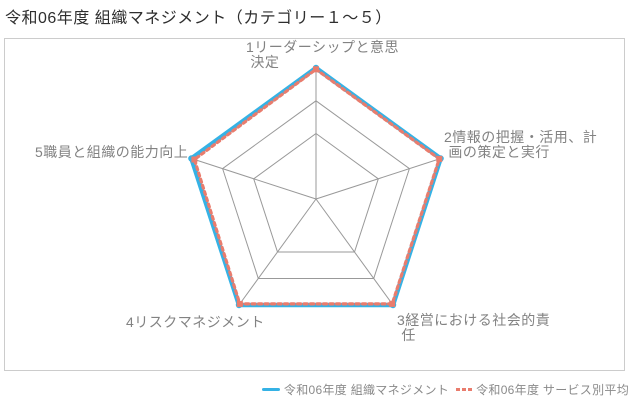 The width and height of the screenshot is (630, 400). Describe the element at coordinates (552, 389) in the screenshot. I see `legend-item-label: 令和06年度 サービス別平均` at that location.